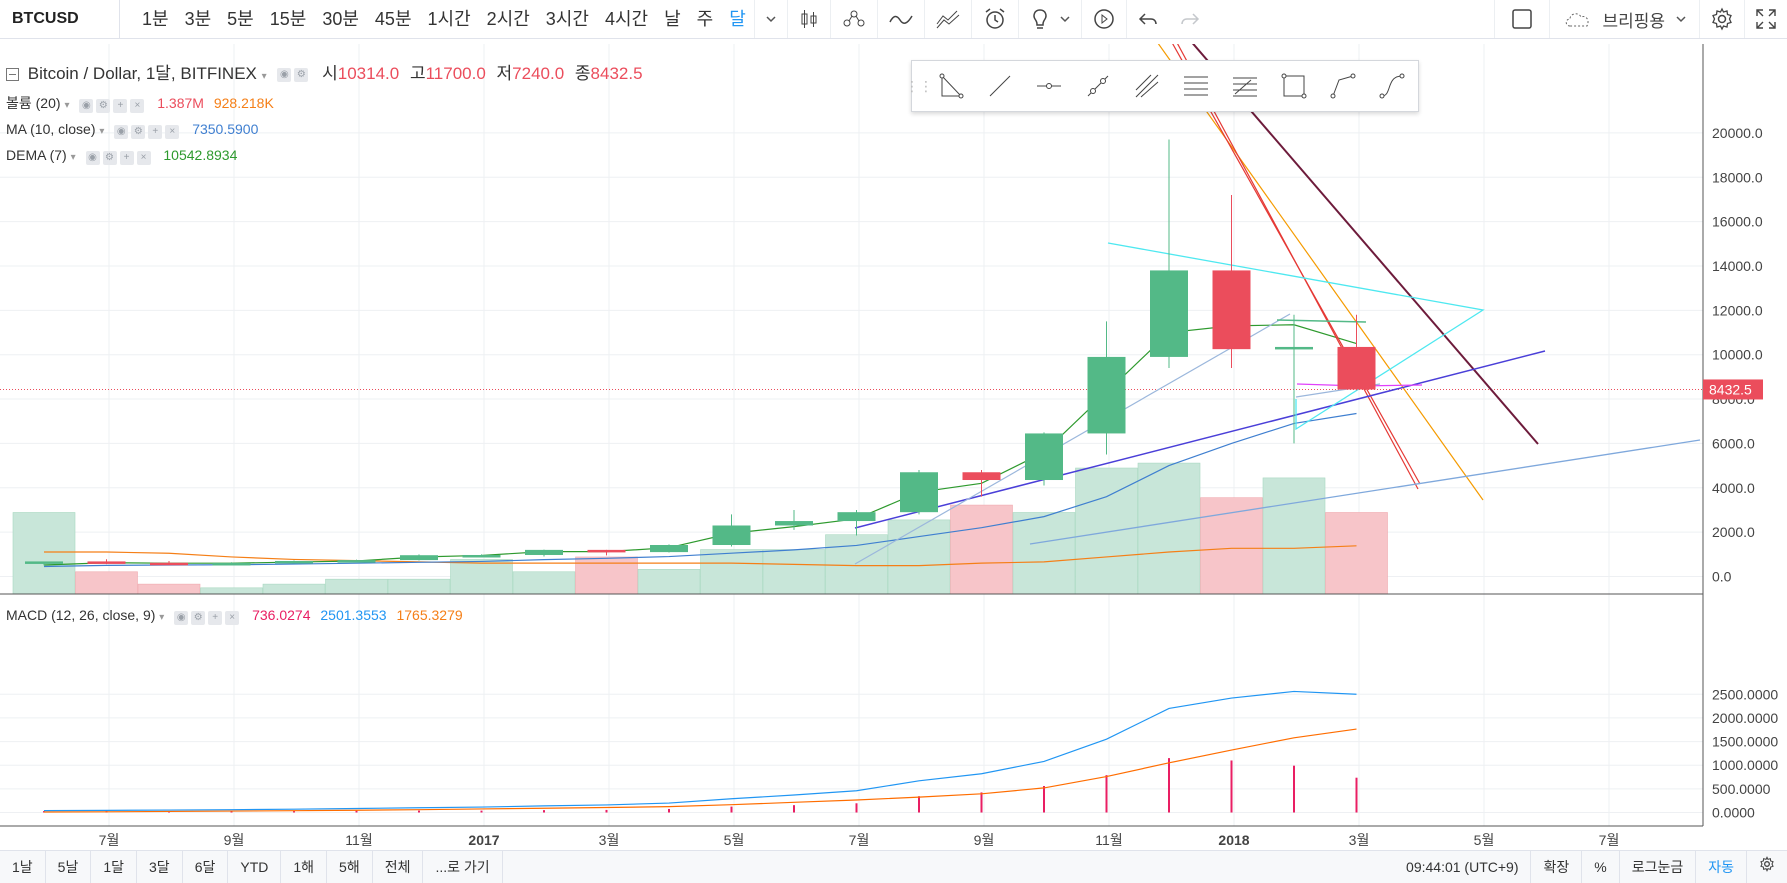  What do you see at coordinates (449, 19) in the screenshot?
I see `interval-6: 1시간` at bounding box center [449, 19].